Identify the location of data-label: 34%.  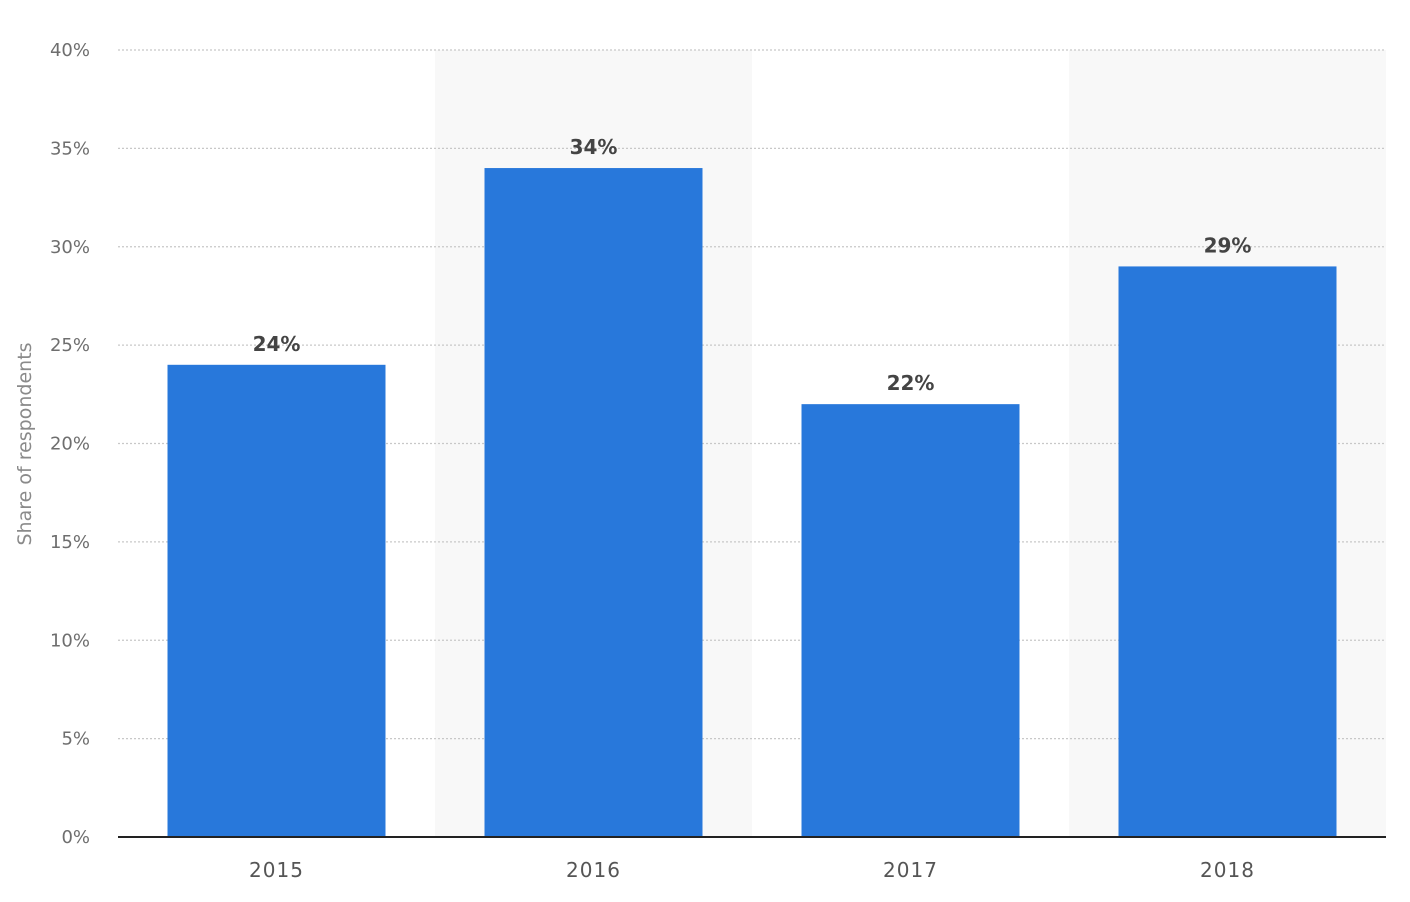
(594, 147).